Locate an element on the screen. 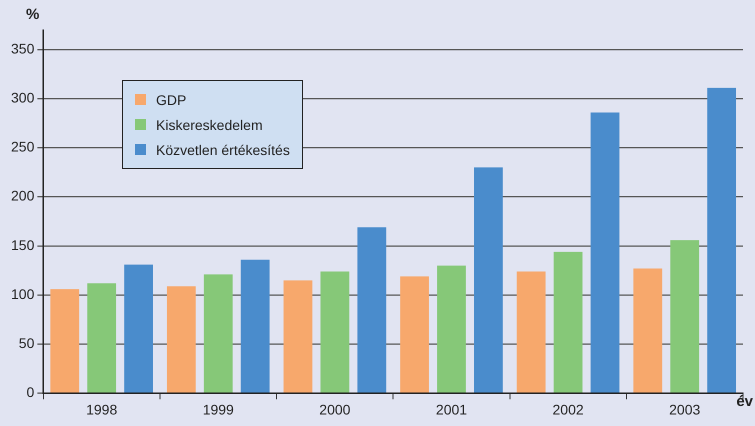  x-axis-title: év is located at coordinates (744, 401).